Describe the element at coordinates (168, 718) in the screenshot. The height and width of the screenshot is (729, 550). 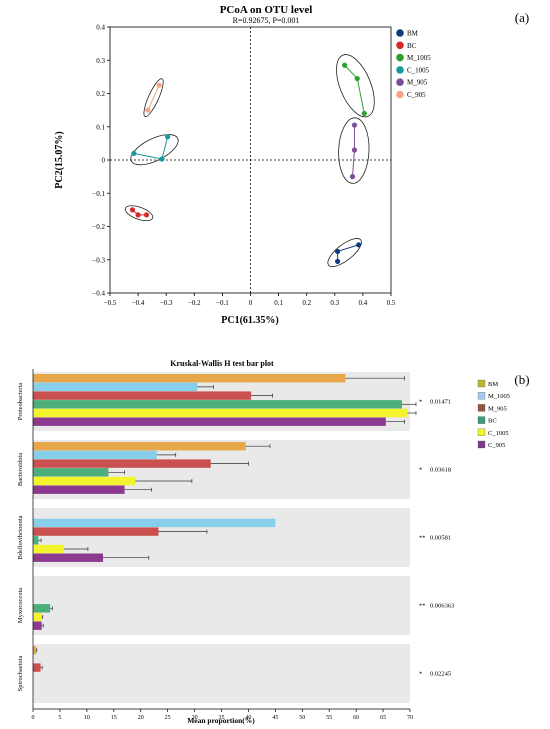
I see `x-tick-label: 25` at that location.